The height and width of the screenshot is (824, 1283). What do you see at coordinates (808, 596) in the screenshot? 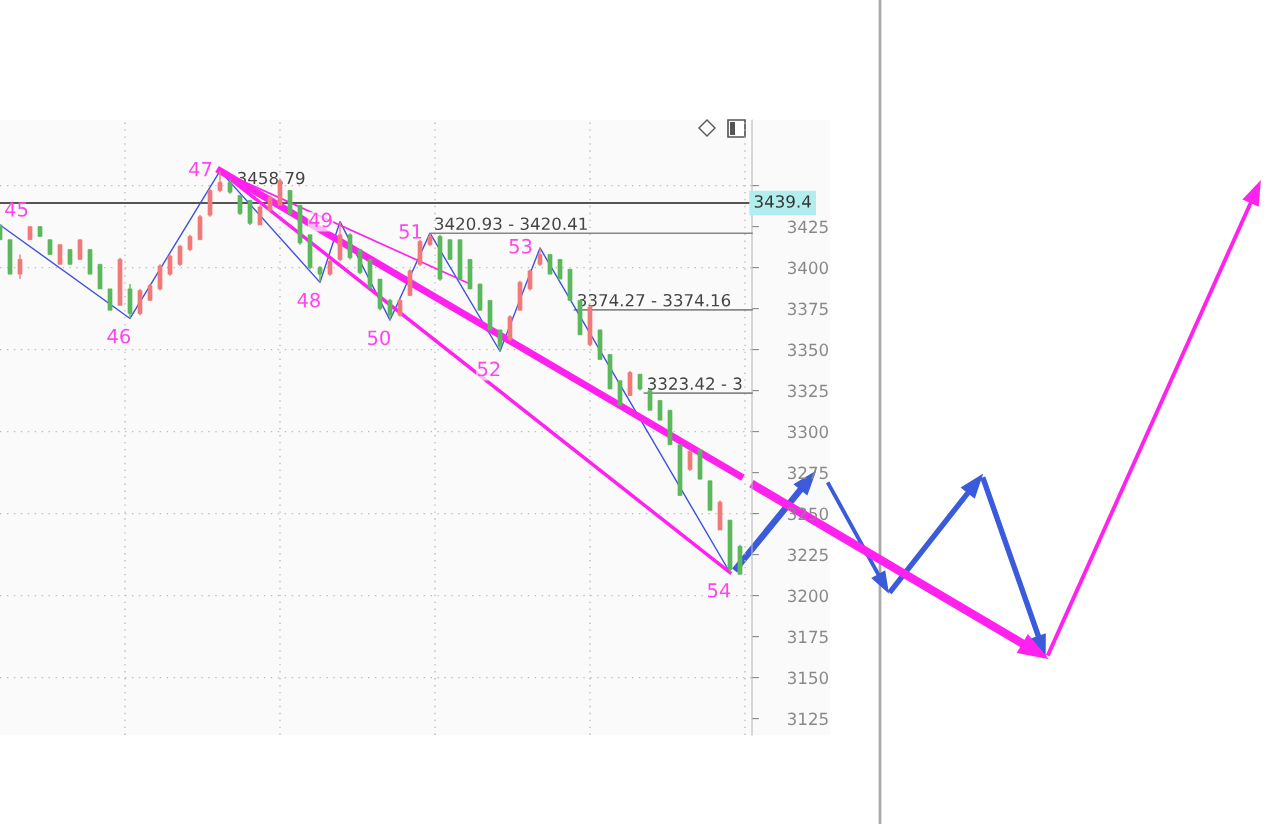
I see `y-tick-label: 3200` at bounding box center [808, 596].